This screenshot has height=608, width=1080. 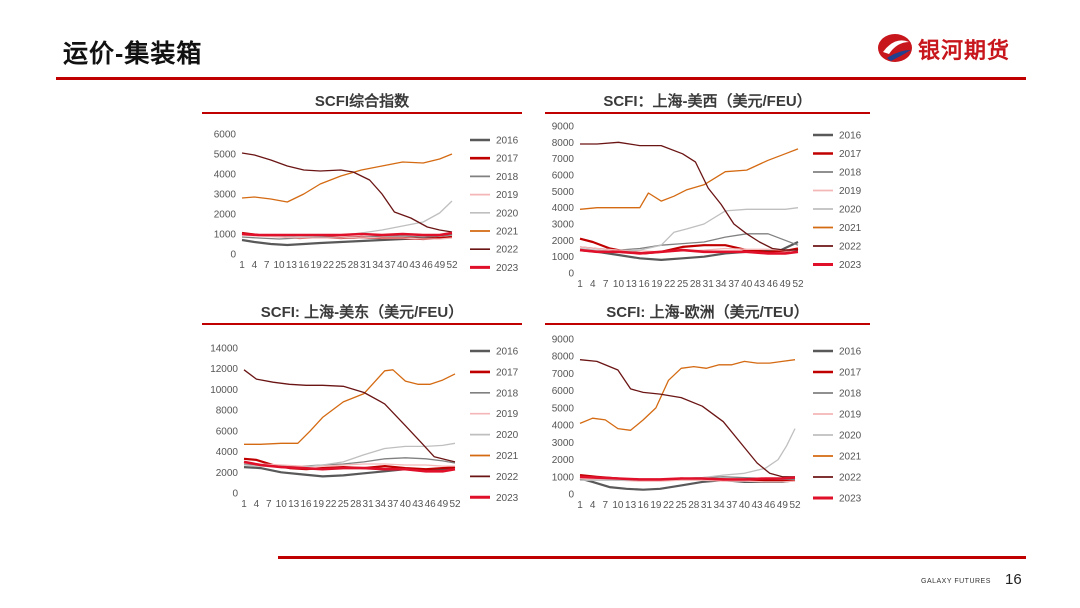 What do you see at coordinates (1013, 579) in the screenshot?
I see `page-number: 16` at bounding box center [1013, 579].